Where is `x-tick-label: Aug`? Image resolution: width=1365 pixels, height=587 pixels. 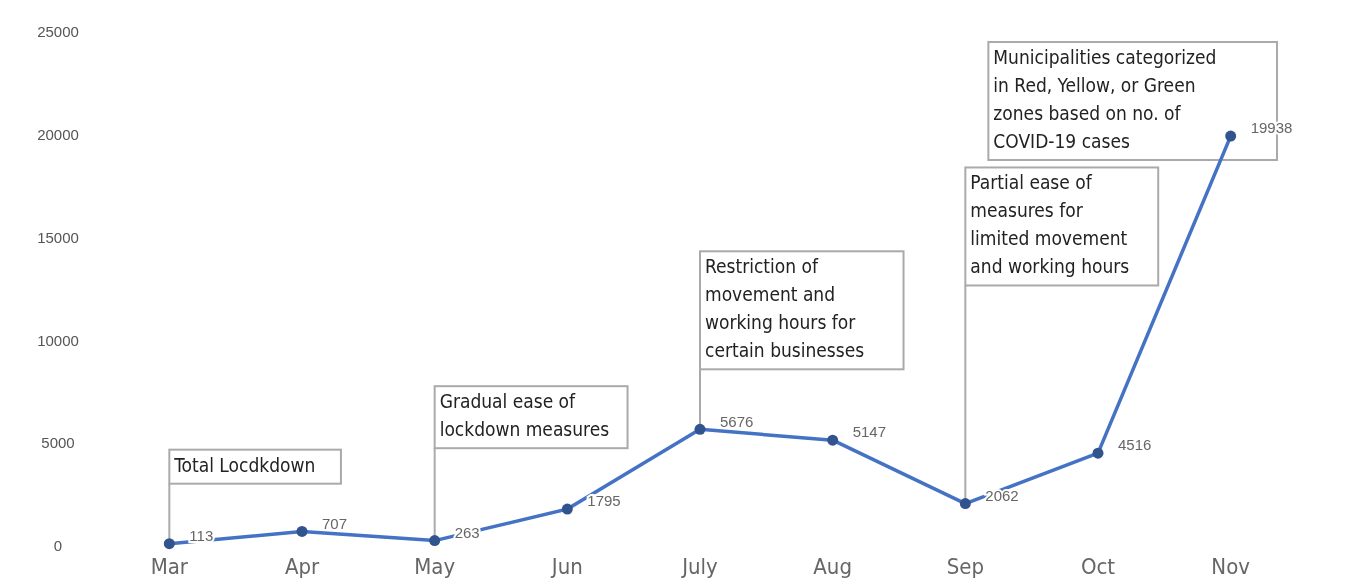
x-tick-label: Aug is located at coordinates (832, 566).